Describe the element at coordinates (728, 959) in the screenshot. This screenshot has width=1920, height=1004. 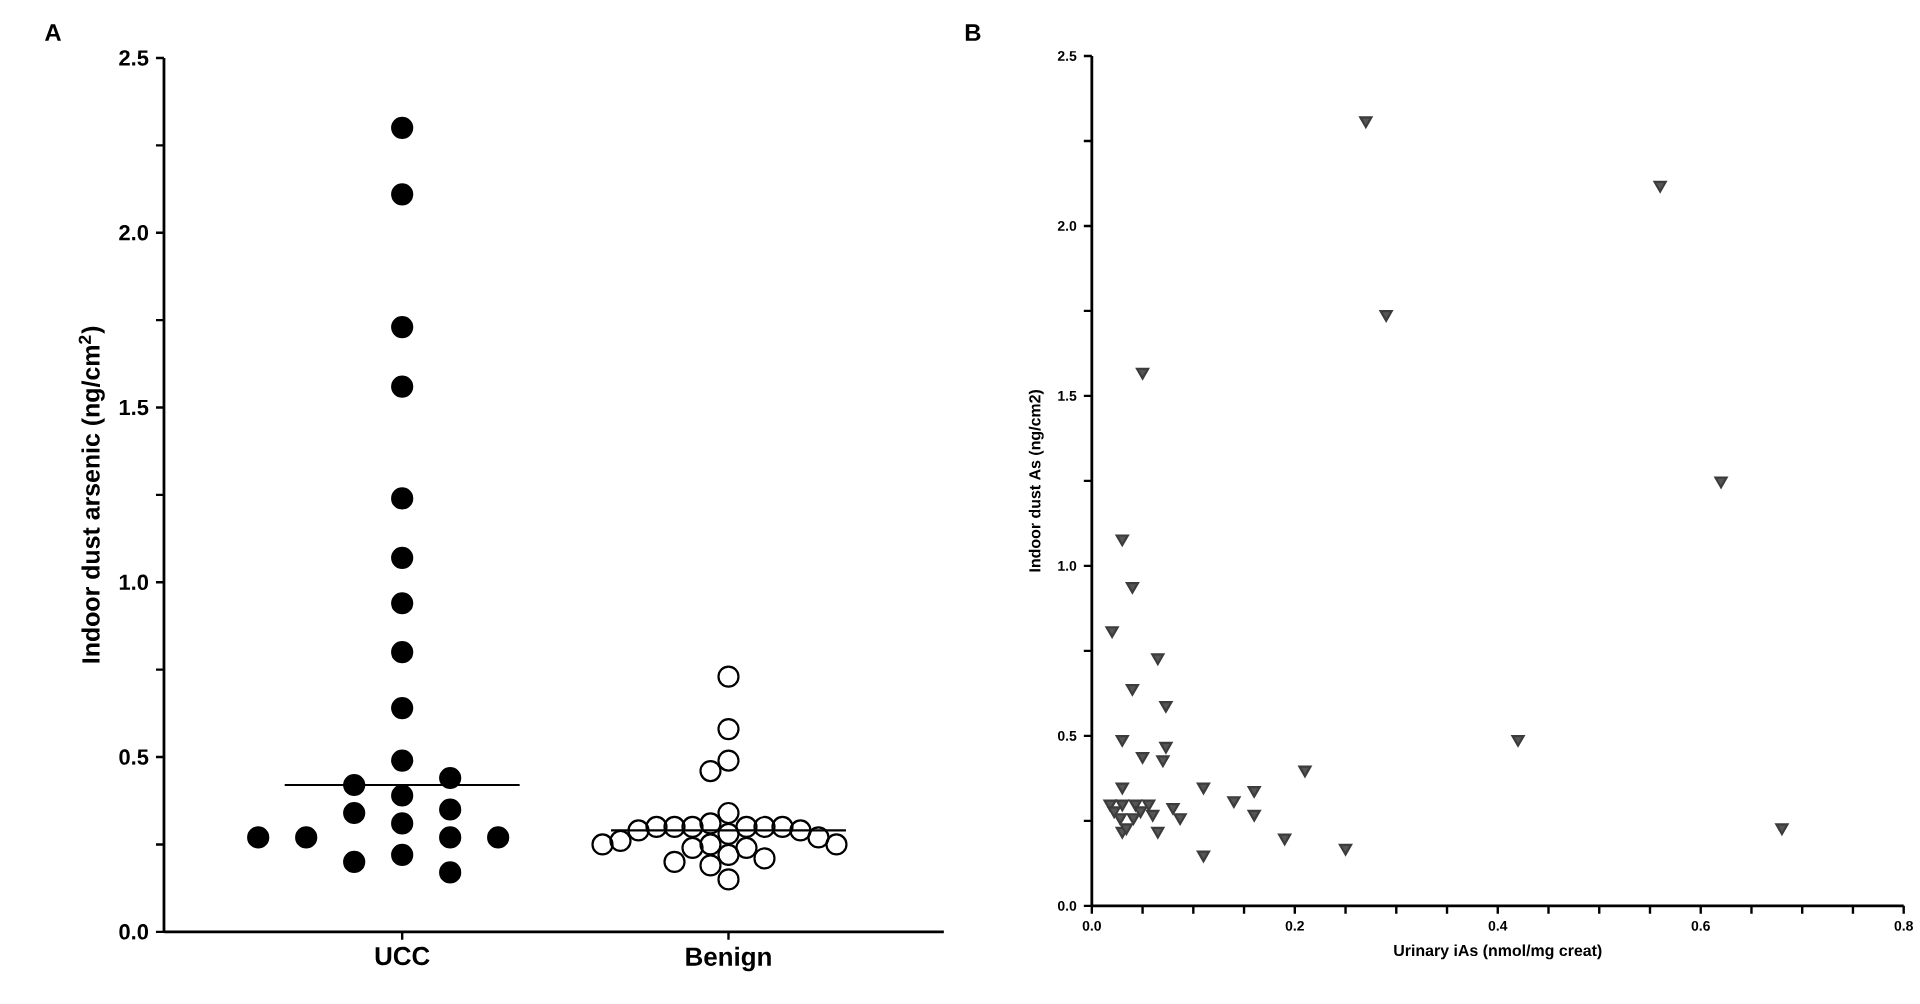
I see `x-tick-label: Benign` at that location.